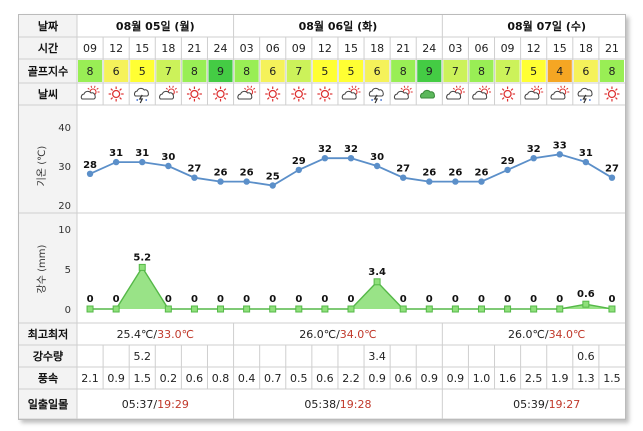  I want to click on precip-value: 0.6, so click(586, 356).